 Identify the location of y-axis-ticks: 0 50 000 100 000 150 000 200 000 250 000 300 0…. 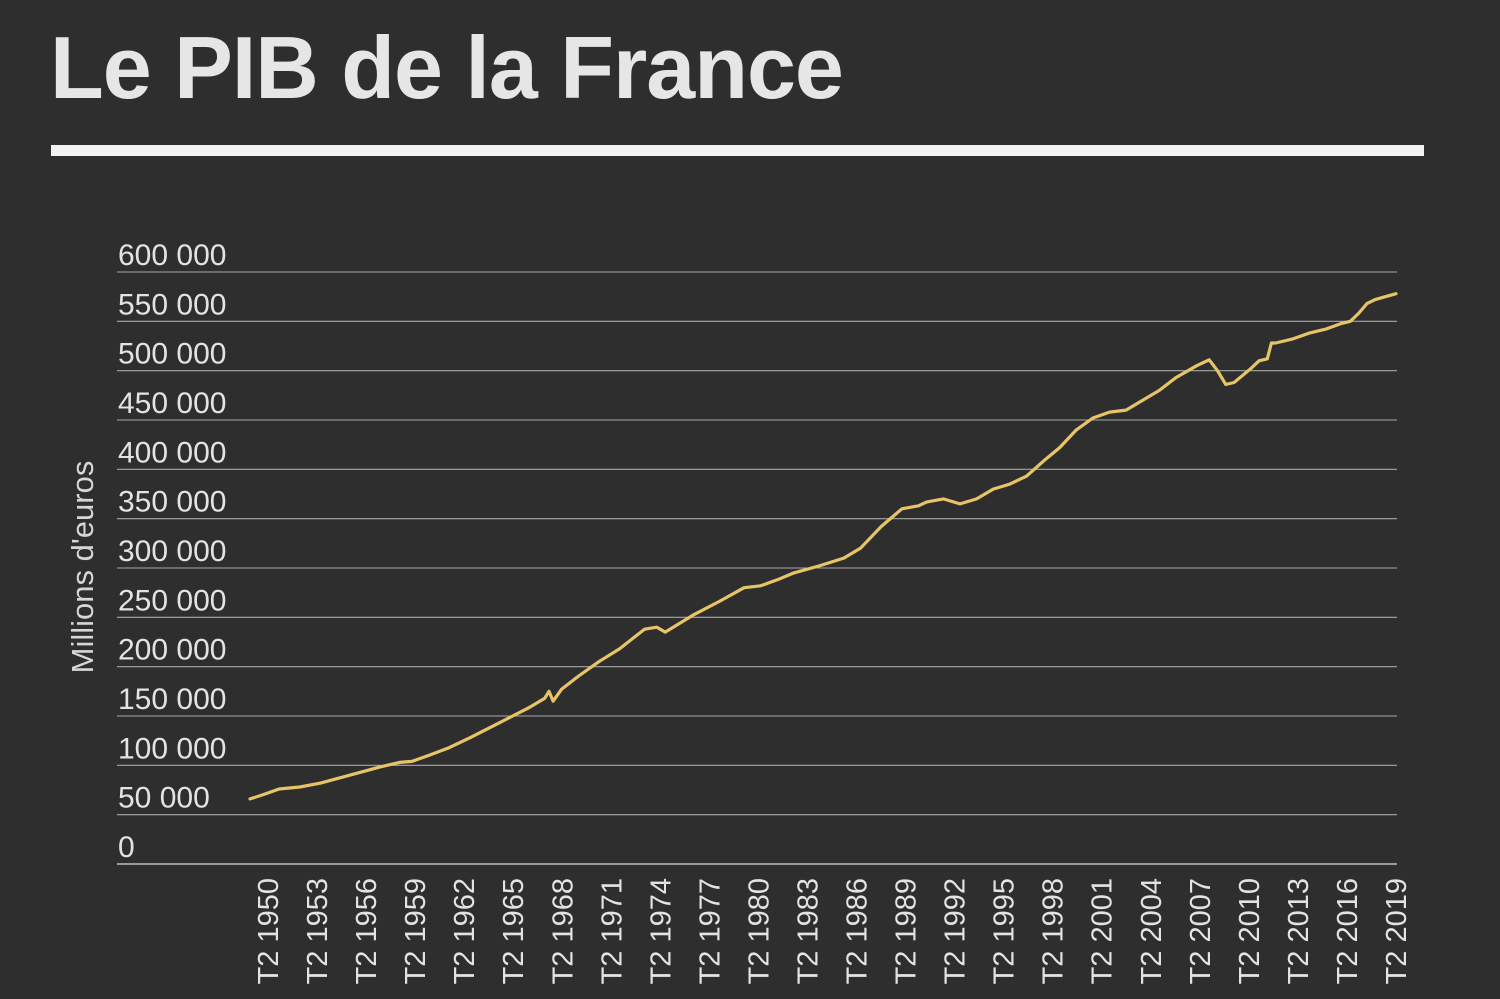
(172, 551).